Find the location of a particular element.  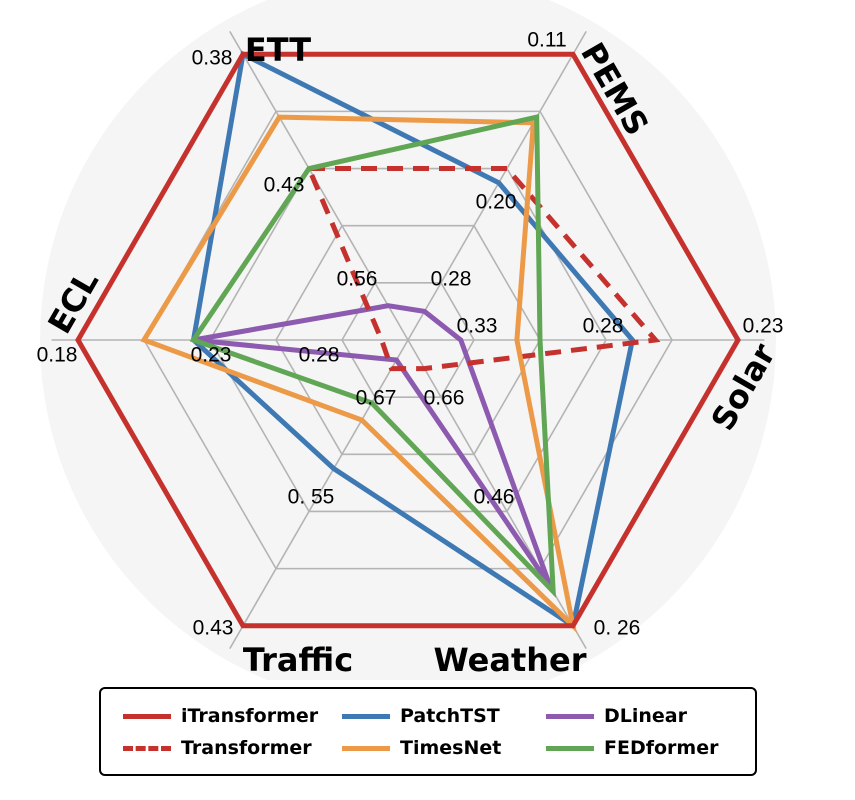

tick-label-ecl-2: 0.23 is located at coordinates (211, 355).